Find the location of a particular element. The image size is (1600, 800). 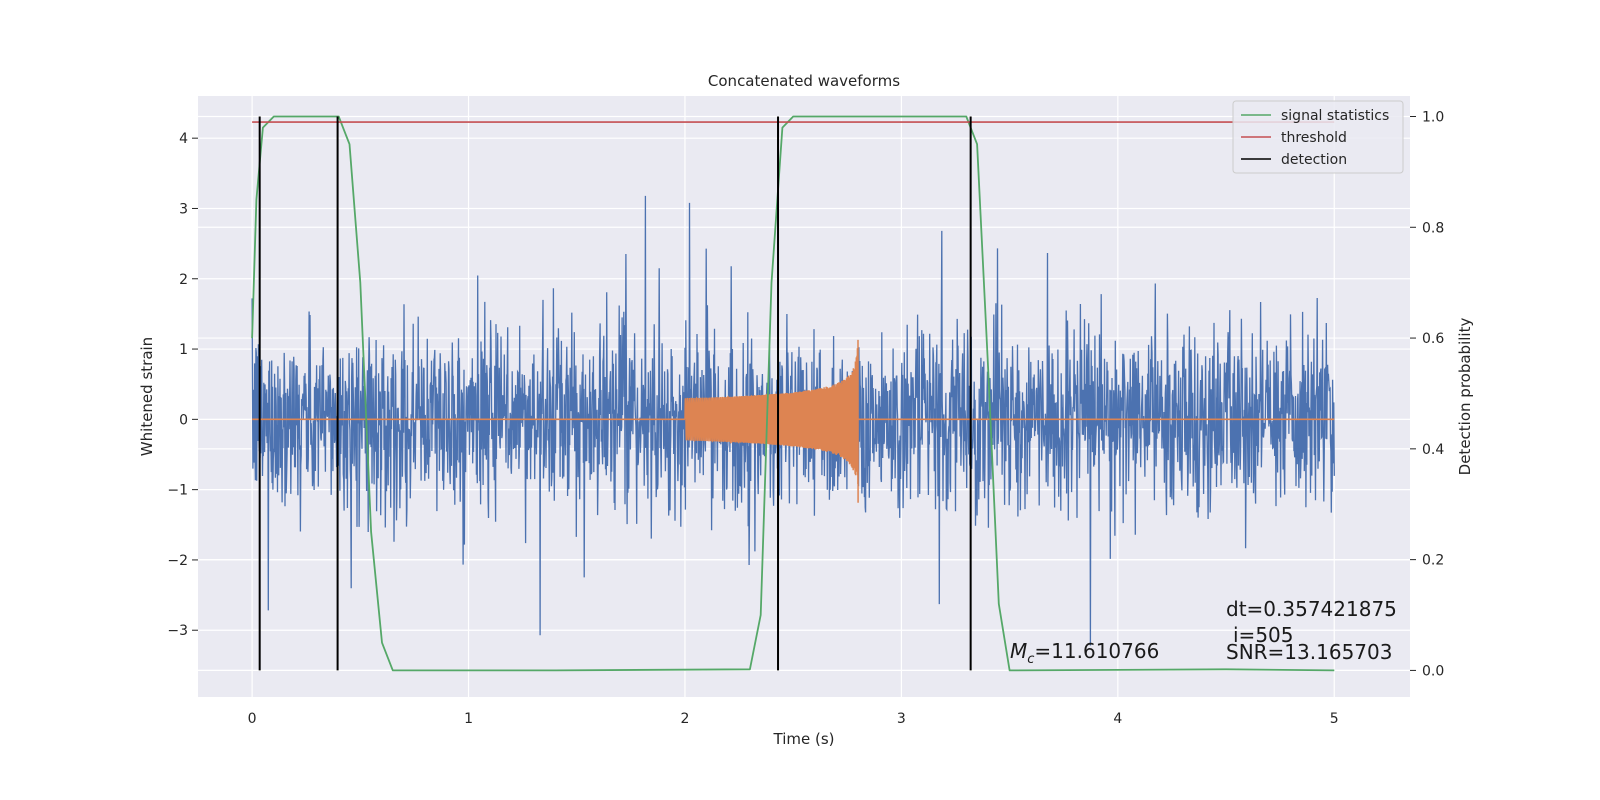

y2-tick-label: 0.8 is located at coordinates (1433, 228).